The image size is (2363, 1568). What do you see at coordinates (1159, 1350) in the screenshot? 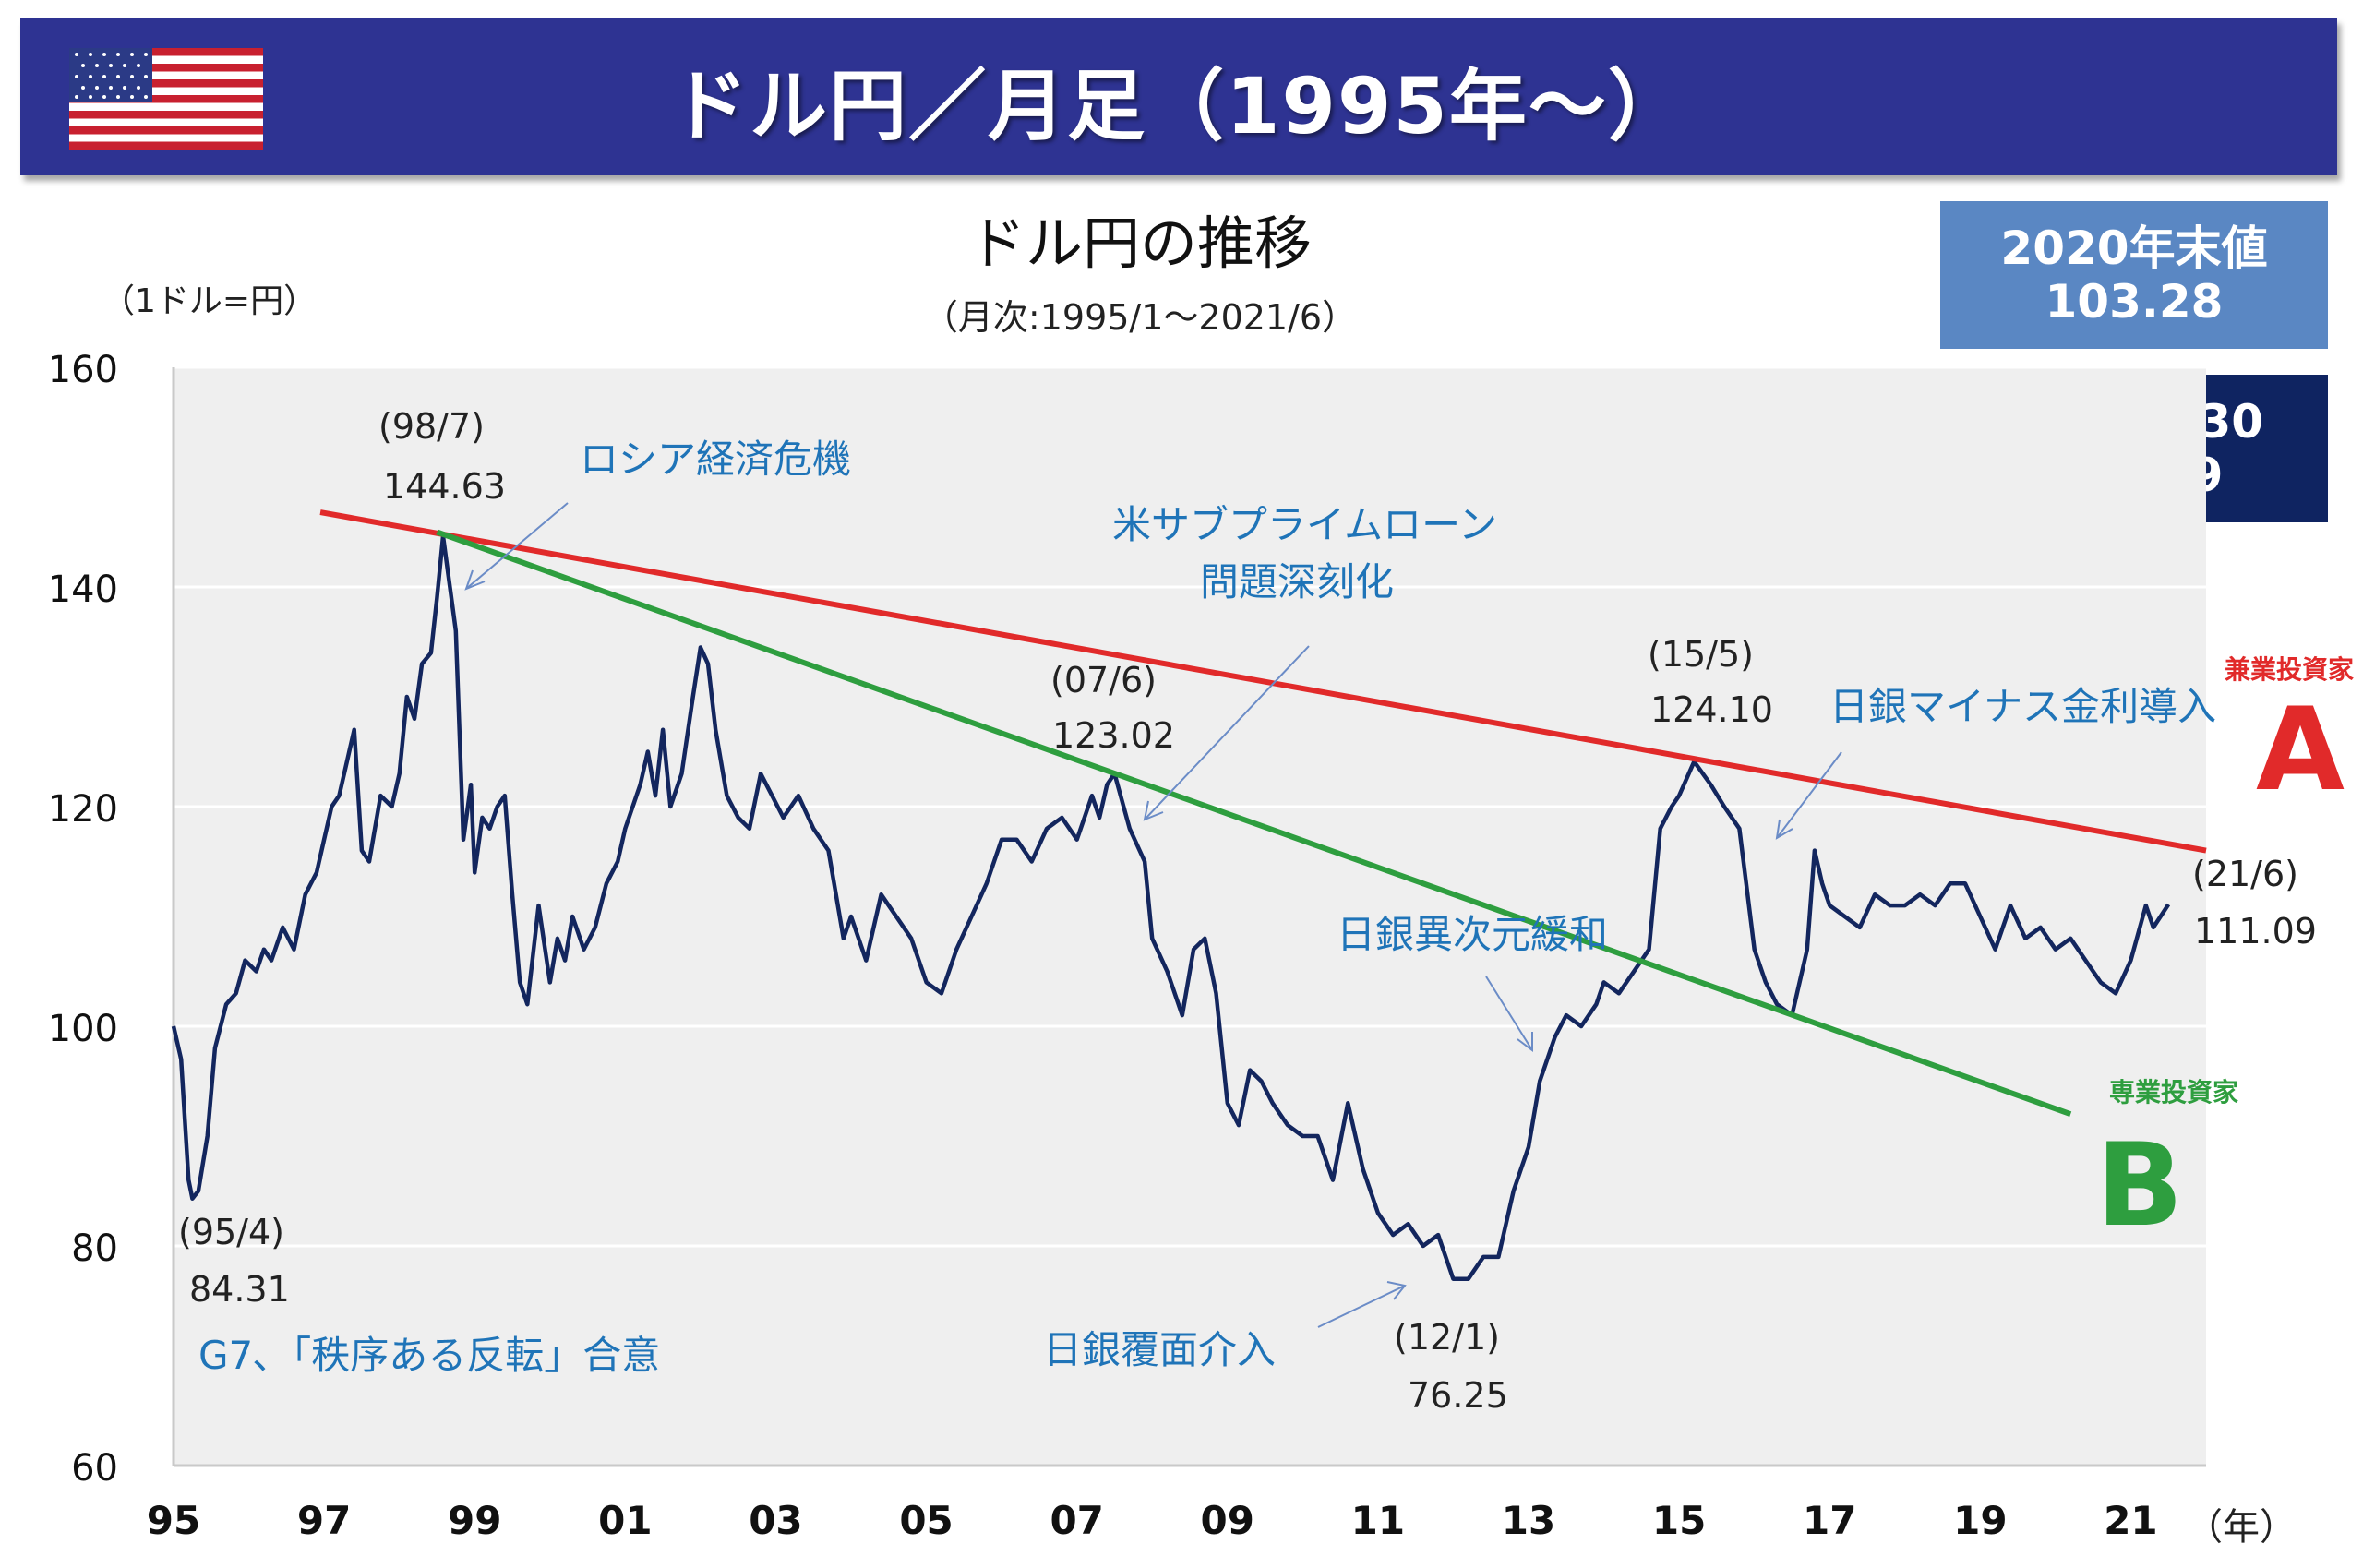
I see `event-boj-intervention: 日銀覆面介入` at bounding box center [1159, 1350].